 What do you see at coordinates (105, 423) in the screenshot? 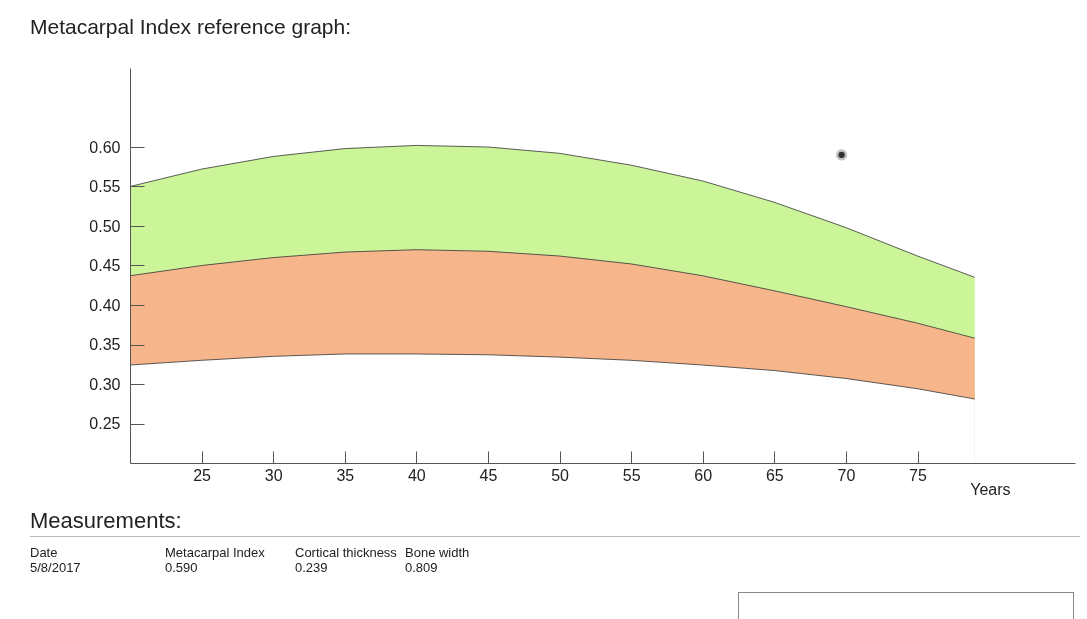
I see `y-tick-label: 0.25` at bounding box center [105, 423].